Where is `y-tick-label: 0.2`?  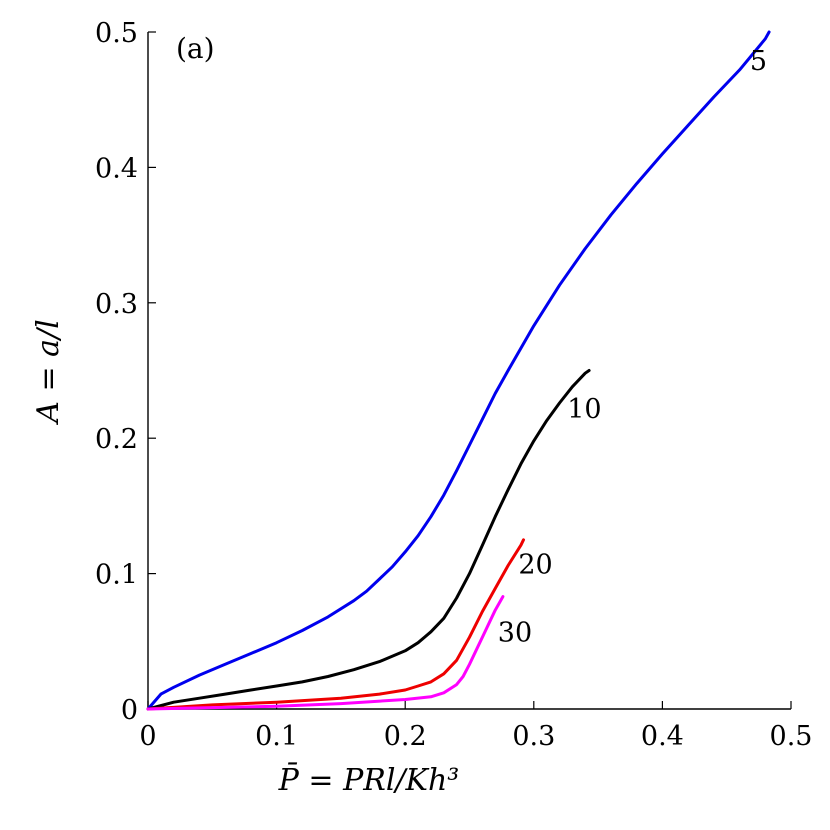 y-tick-label: 0.2 is located at coordinates (116, 439).